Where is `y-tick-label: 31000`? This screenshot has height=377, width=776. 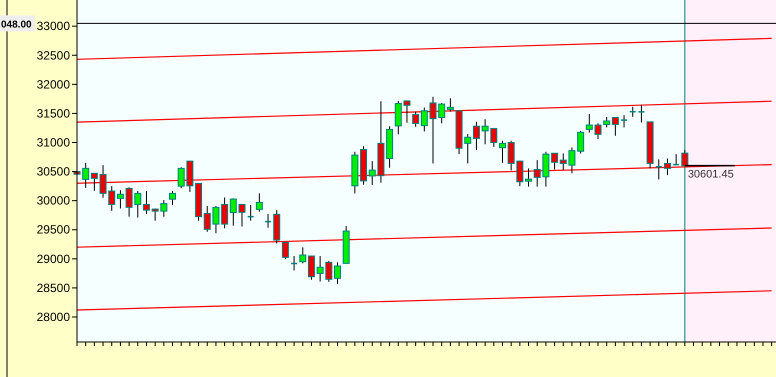
y-tick-label: 31000 is located at coordinates (53, 143).